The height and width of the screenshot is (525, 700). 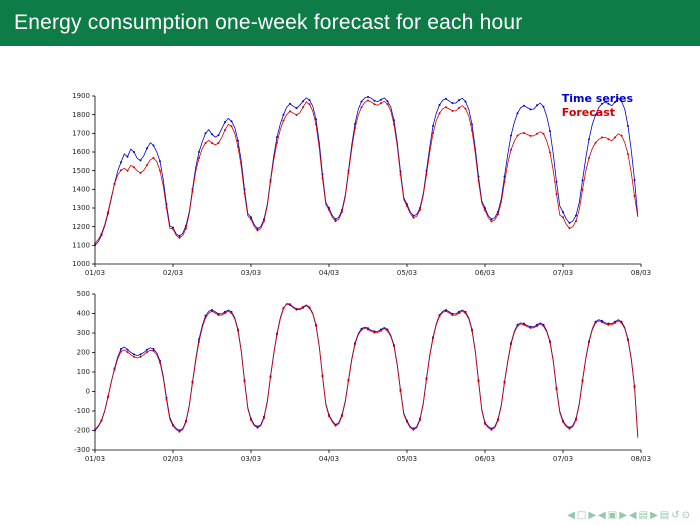 I want to click on svg-text: 1500, so click(x=81, y=171).